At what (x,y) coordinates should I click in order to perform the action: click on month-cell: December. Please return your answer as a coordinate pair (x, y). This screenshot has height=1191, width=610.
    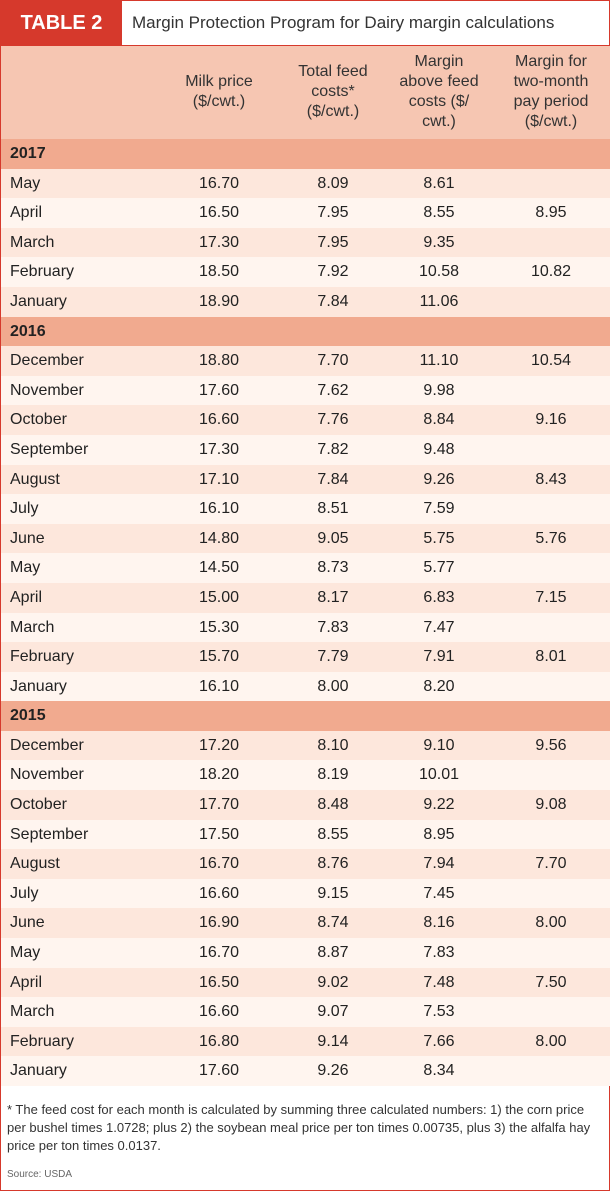
    Looking at the image, I should click on (47, 745).